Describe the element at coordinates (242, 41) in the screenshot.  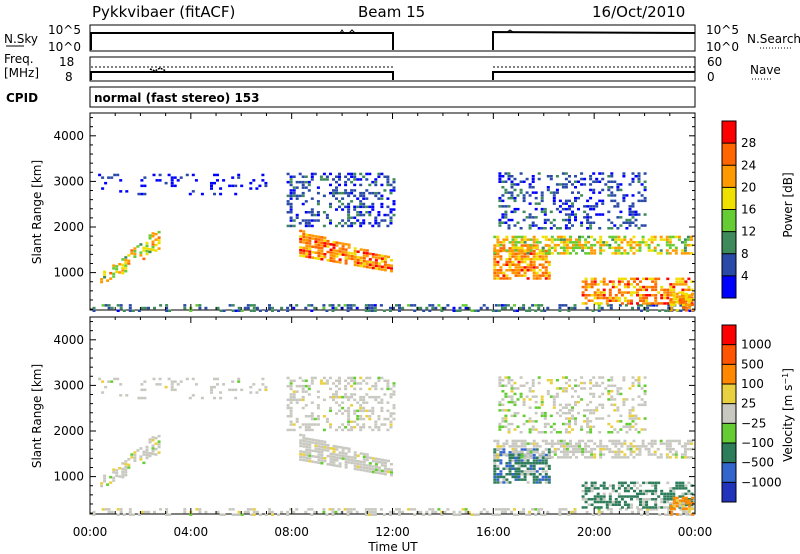
I see `nsky-trace-a` at that location.